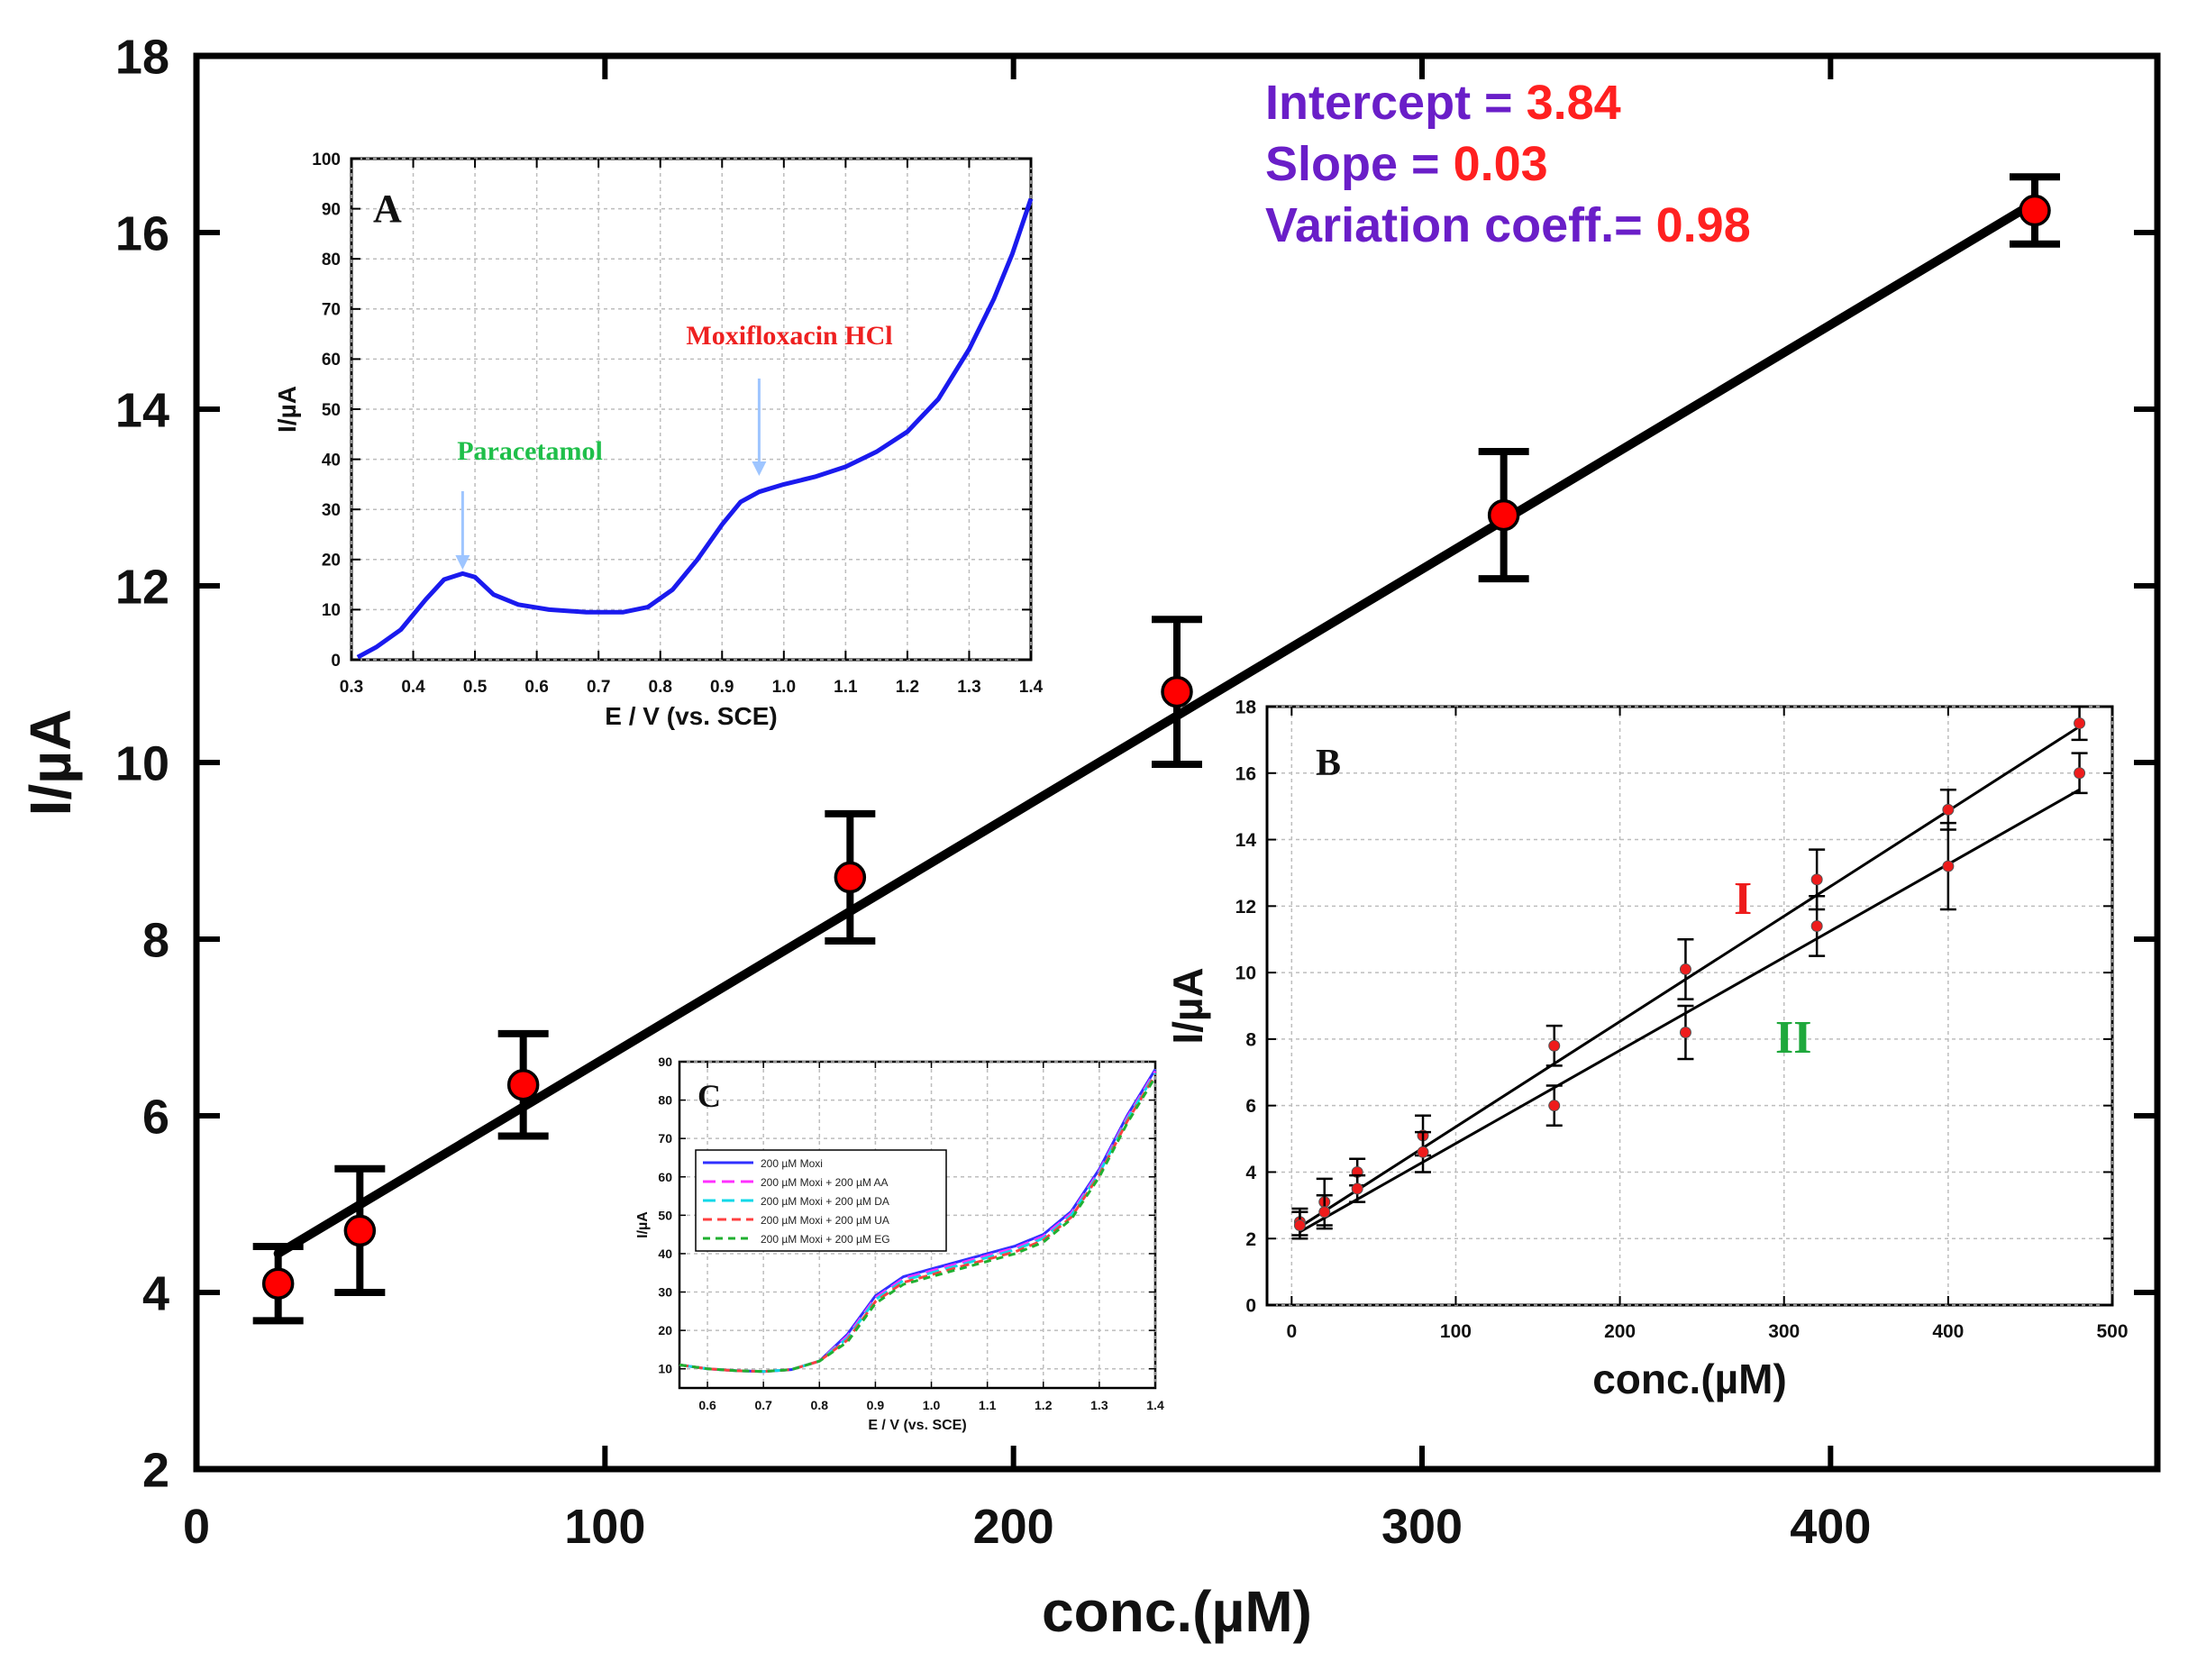 The height and width of the screenshot is (1680, 2188). What do you see at coordinates (1328, 763) in the screenshot?
I see `inset_b-panel-label: B` at bounding box center [1328, 763].